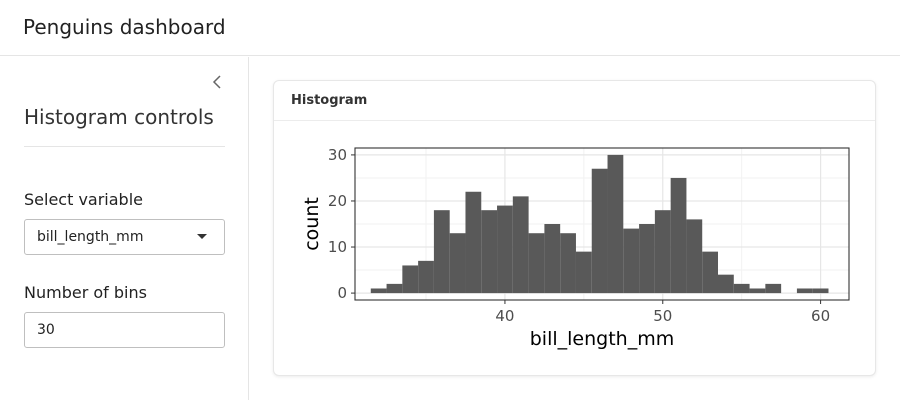  I want to click on y-tick-label: 10, so click(337, 247).